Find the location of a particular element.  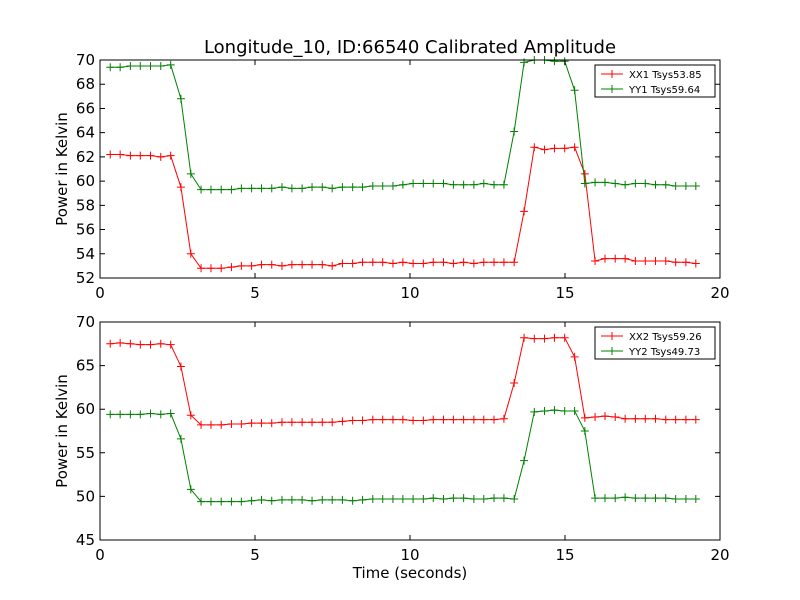

y-tick-label: 60 is located at coordinates (85, 181).